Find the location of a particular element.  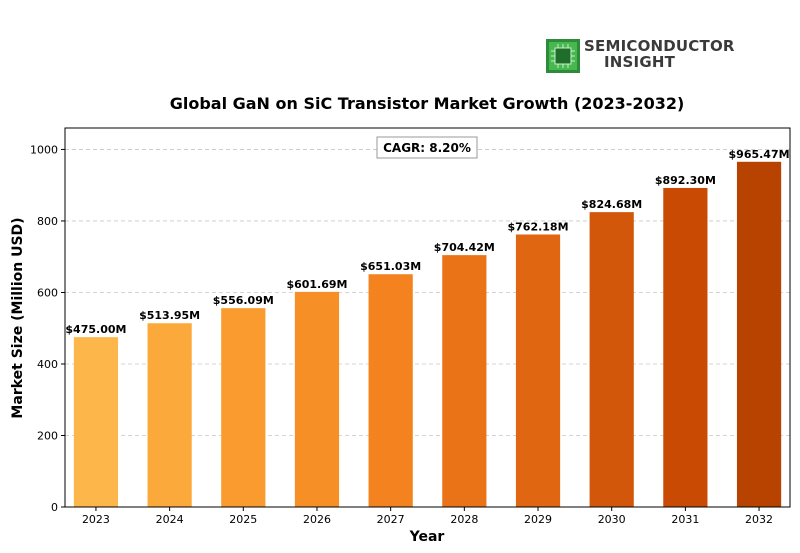

bar-value-label: $892.30M is located at coordinates (685, 180).